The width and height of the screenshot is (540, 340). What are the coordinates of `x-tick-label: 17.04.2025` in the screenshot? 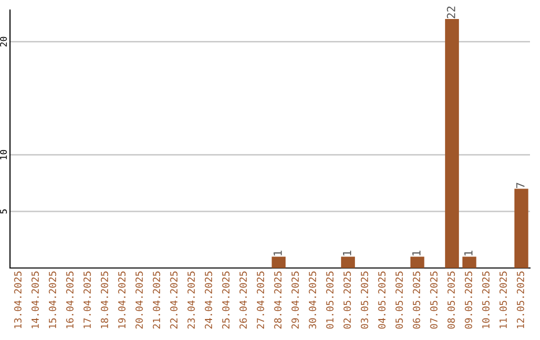 It's located at (87, 300).